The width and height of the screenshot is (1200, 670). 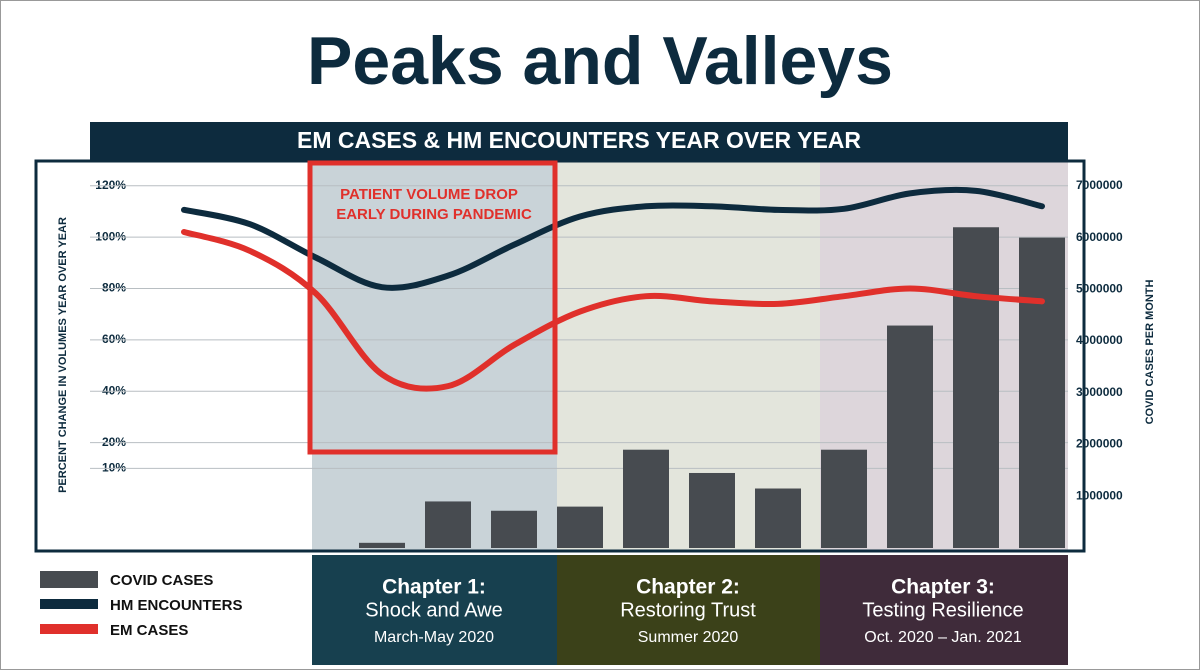 I want to click on y2-tick-label: 2000000, so click(x=1099, y=444).